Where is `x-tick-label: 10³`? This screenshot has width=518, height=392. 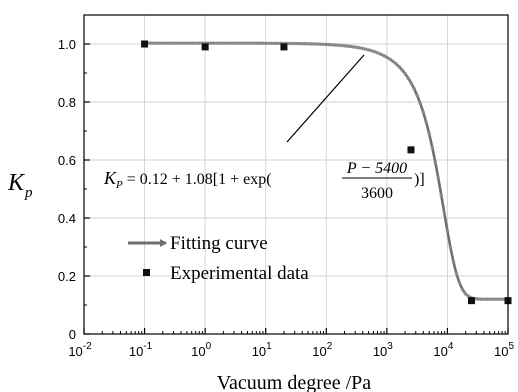 x-tick-label: 10³ is located at coordinates (383, 350).